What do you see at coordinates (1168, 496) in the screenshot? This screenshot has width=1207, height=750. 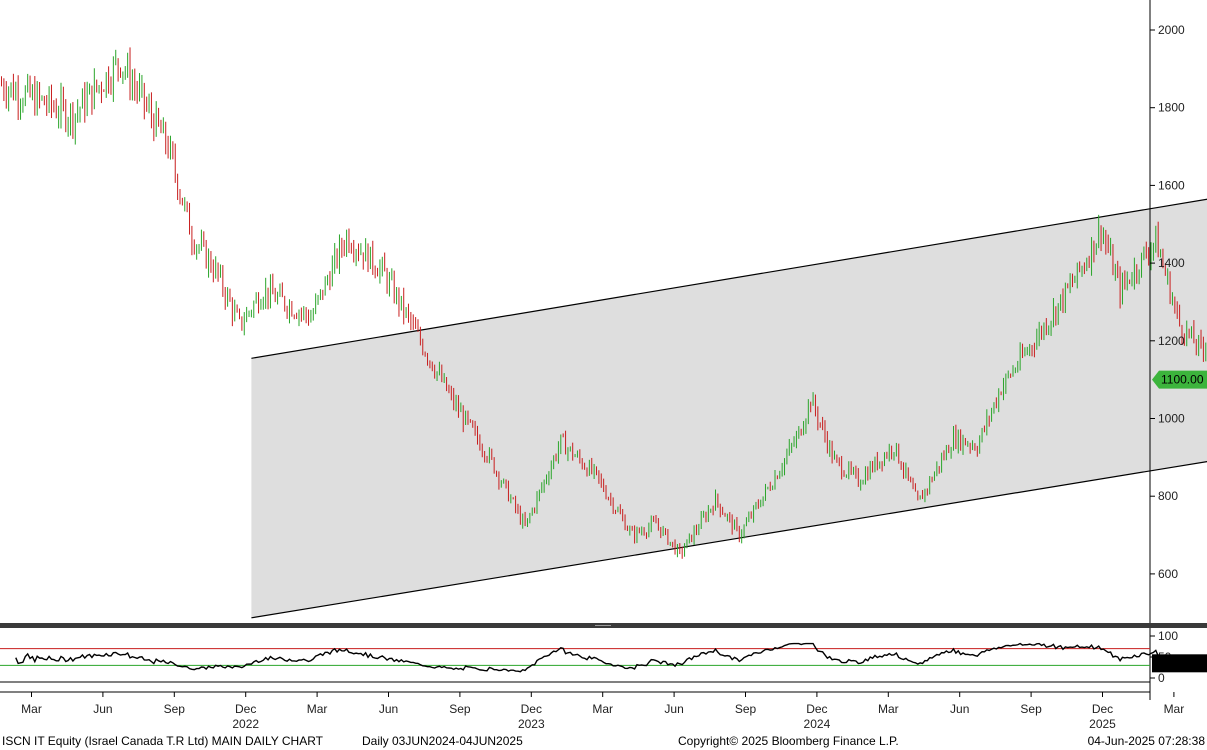 I see `price-tick-label: 800` at bounding box center [1168, 496].